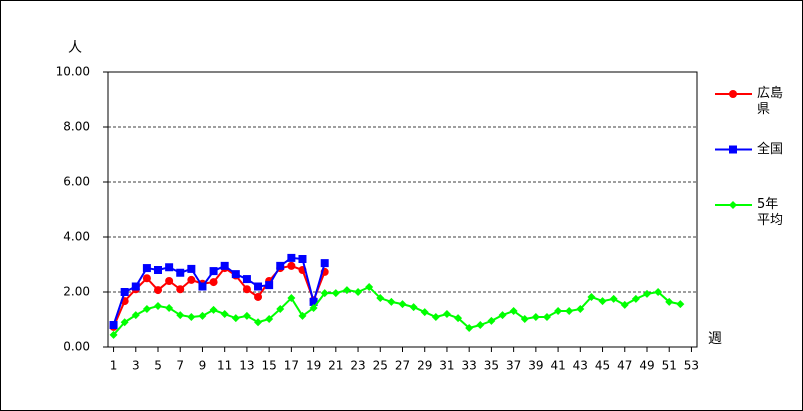 This screenshot has height=411, width=803. What do you see at coordinates (624, 366) in the screenshot?
I see `x-tick-label: 47` at bounding box center [624, 366].